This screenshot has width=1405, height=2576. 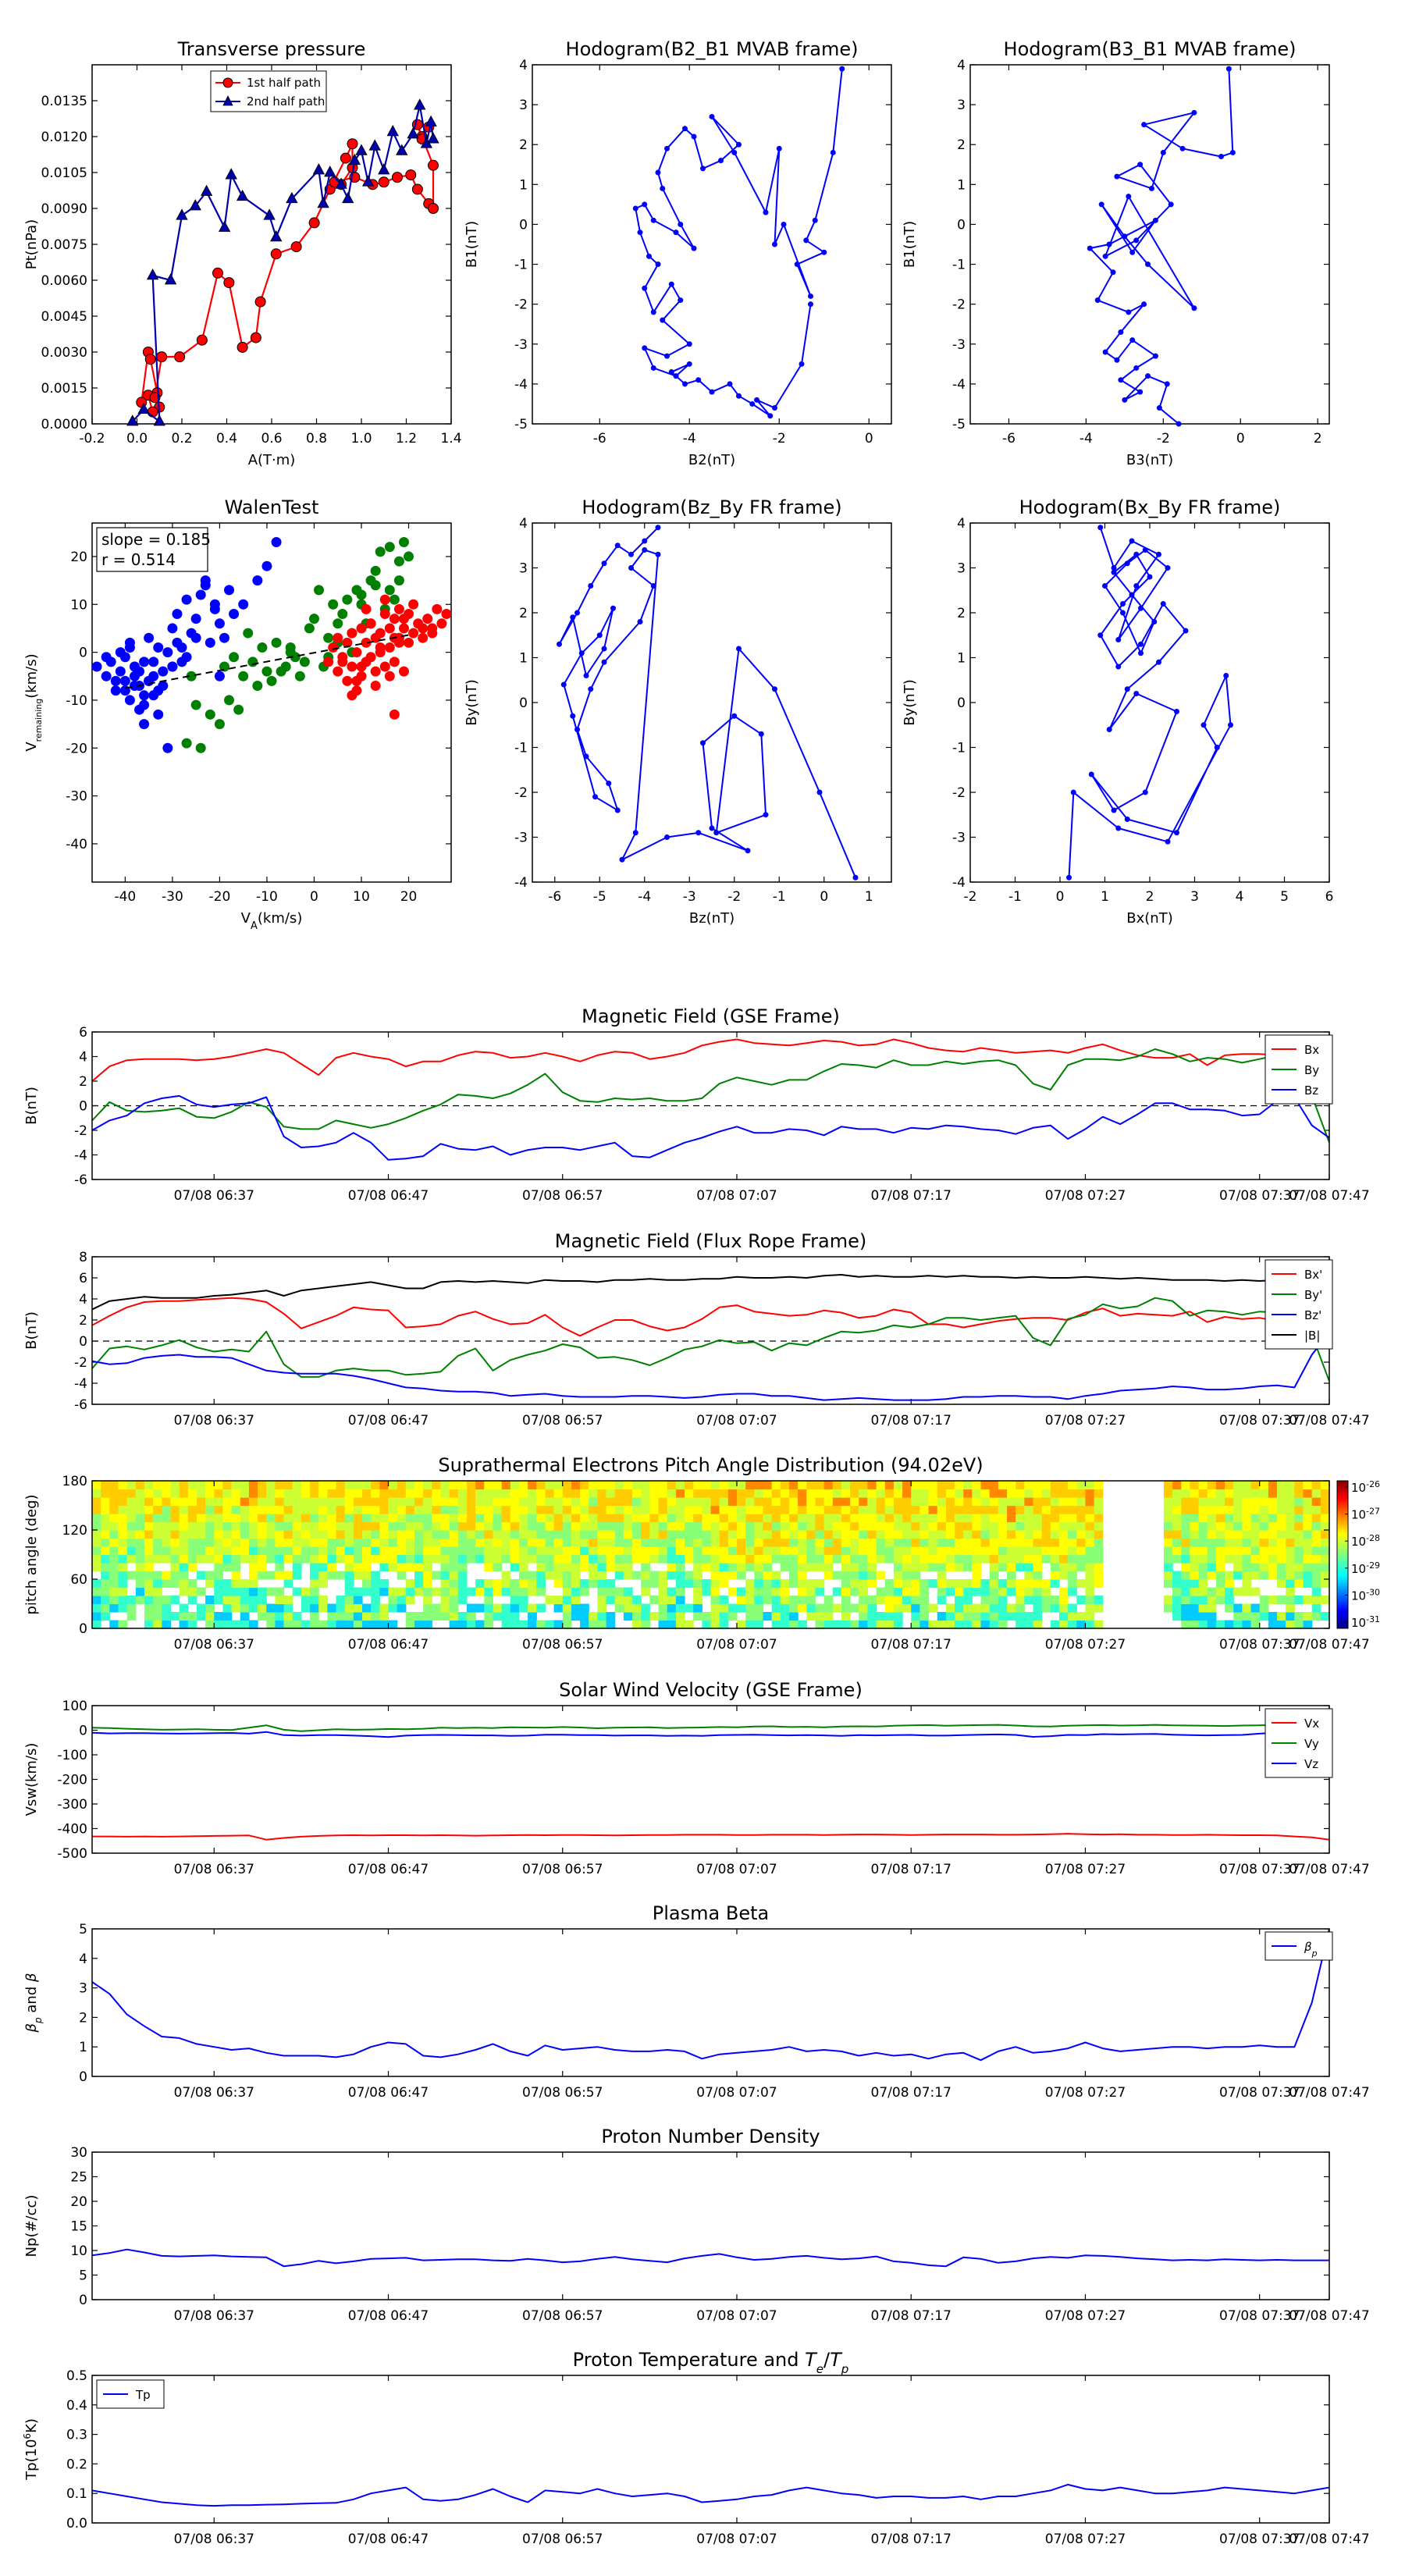 What do you see at coordinates (1329, 1196) in the screenshot?
I see `x-tick-label: 07/08 07:47` at bounding box center [1329, 1196].